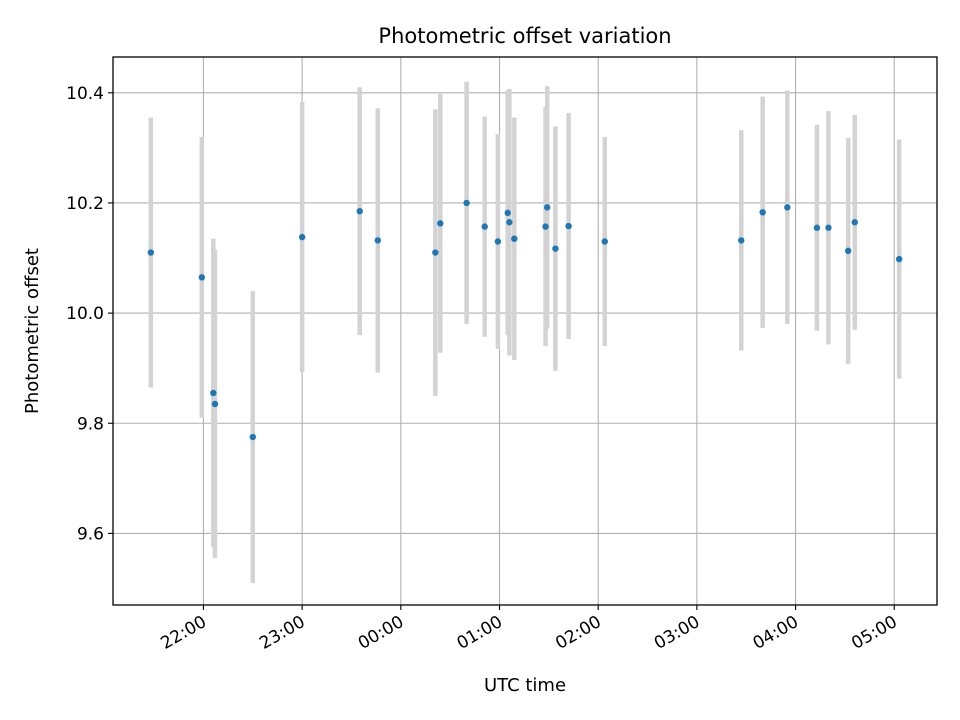 This screenshot has height=720, width=960. What do you see at coordinates (90, 424) in the screenshot?
I see `y-tick-label: 9.8` at bounding box center [90, 424].